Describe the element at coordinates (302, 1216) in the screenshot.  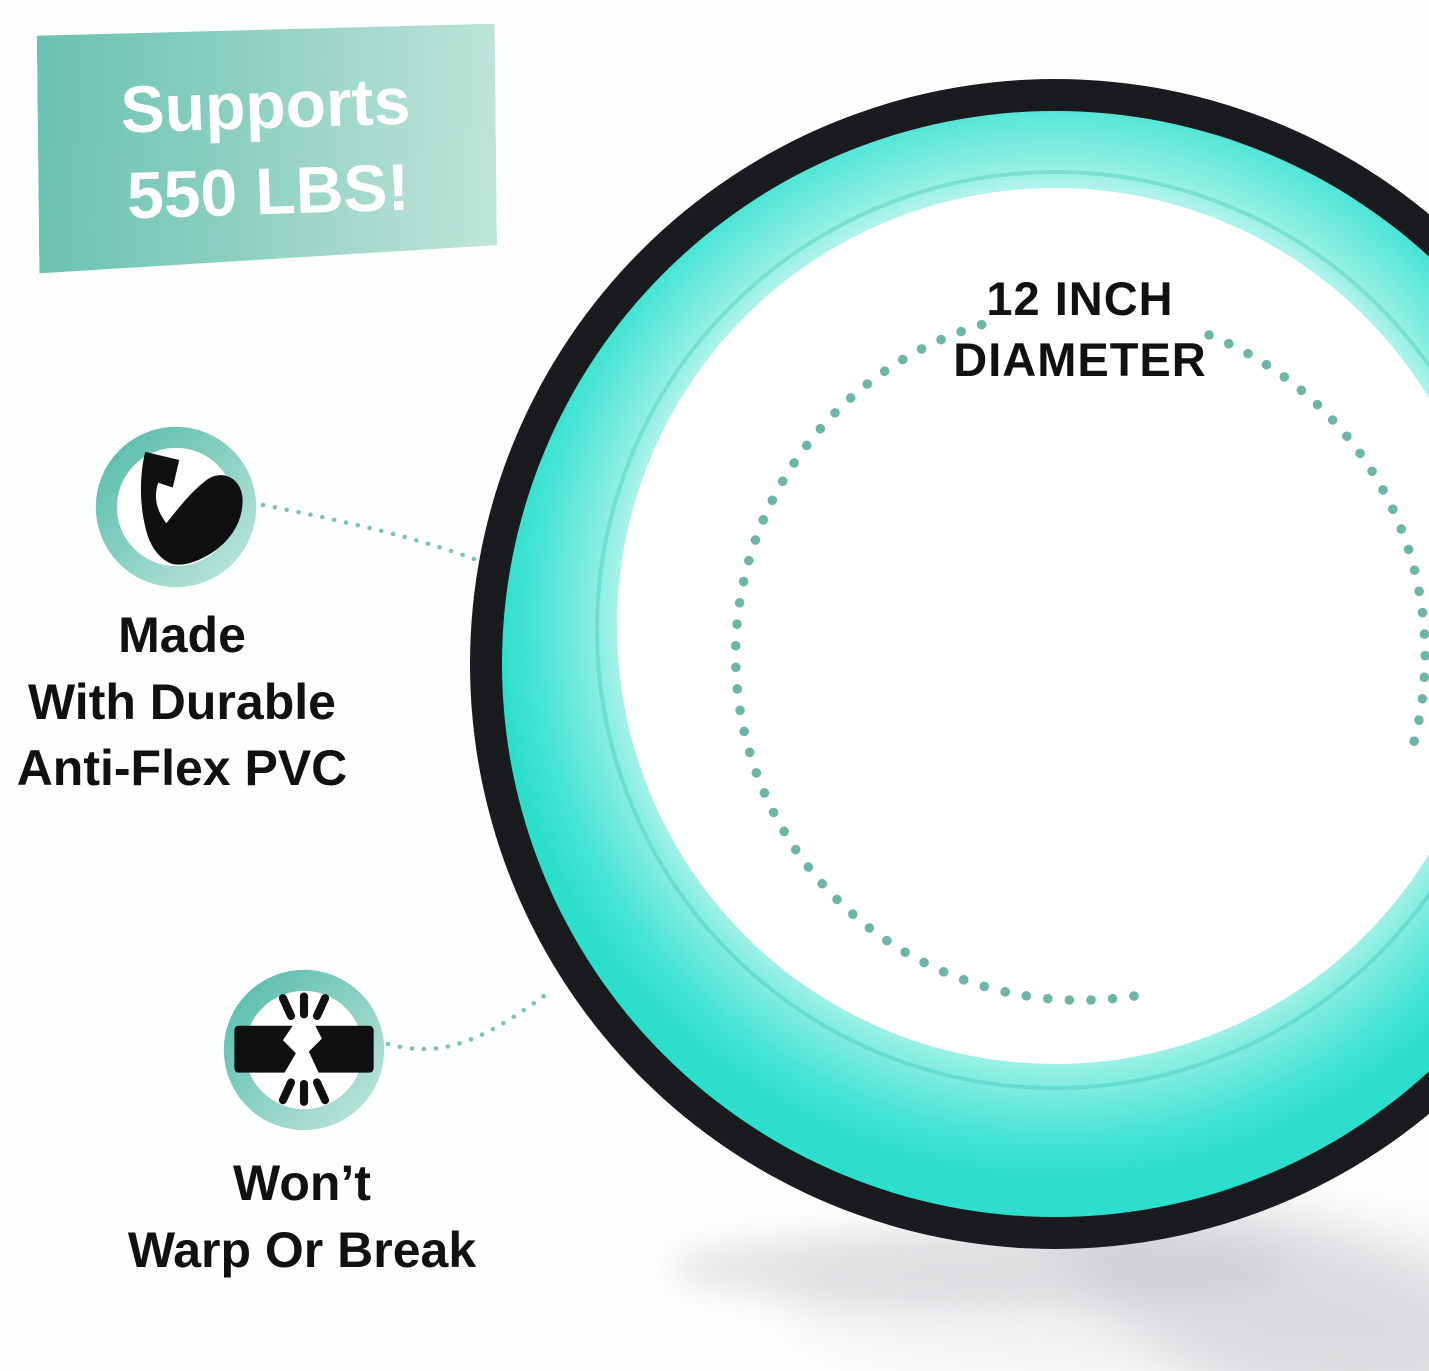
I see `feature-no-warp-label: Won’t Warp Or Break` at that location.